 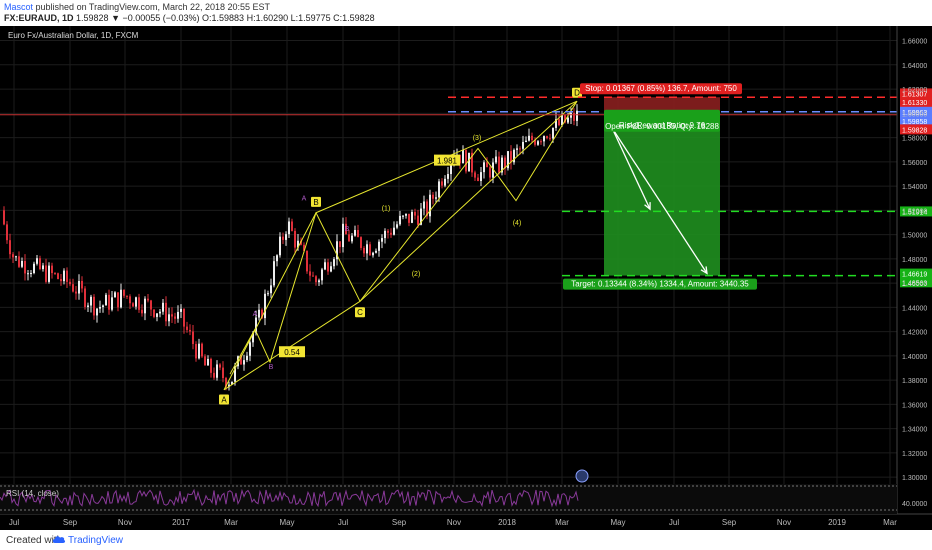 I want to click on y-tick-label: 1.40000, so click(x=914, y=357).